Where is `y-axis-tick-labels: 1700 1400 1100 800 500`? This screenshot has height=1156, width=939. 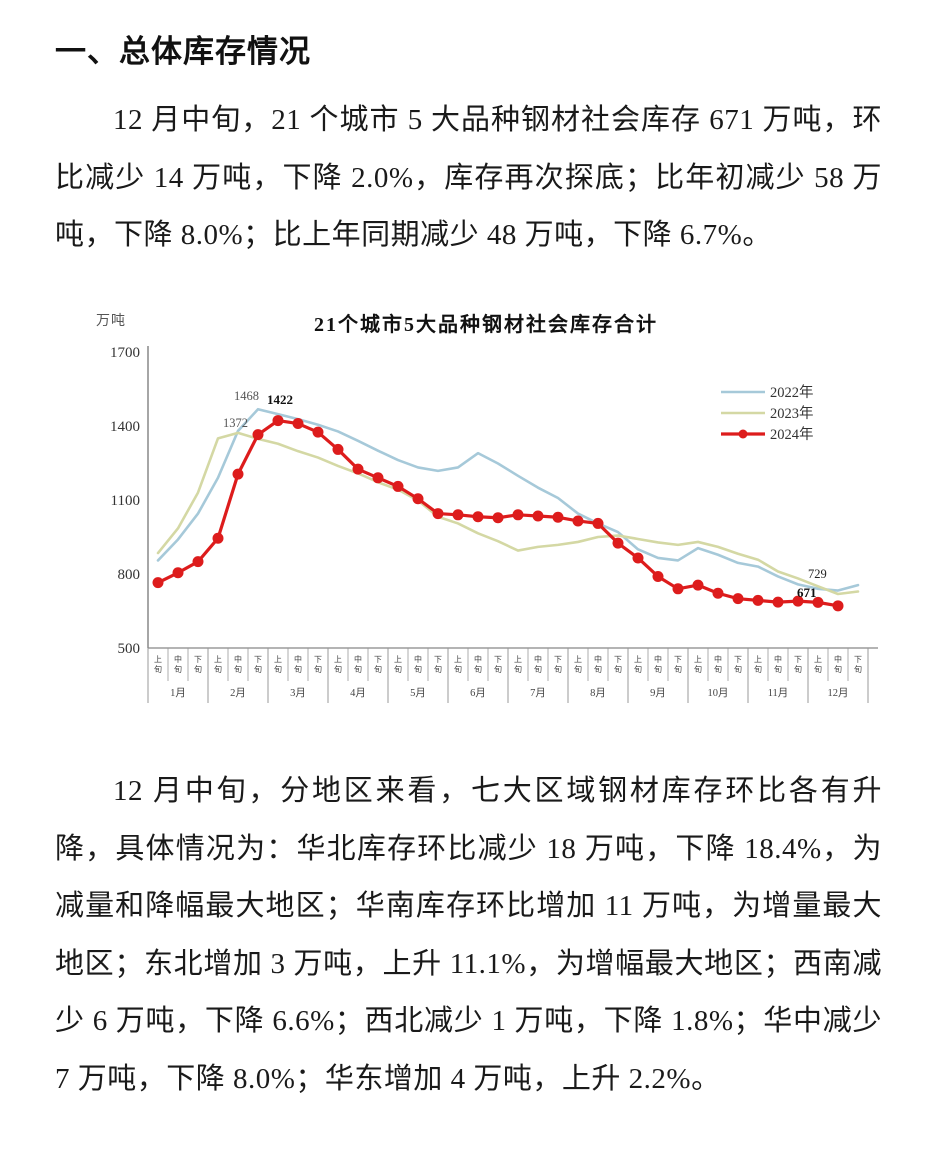 y-axis-tick-labels: 1700 1400 1100 800 500 is located at coordinates (125, 501).